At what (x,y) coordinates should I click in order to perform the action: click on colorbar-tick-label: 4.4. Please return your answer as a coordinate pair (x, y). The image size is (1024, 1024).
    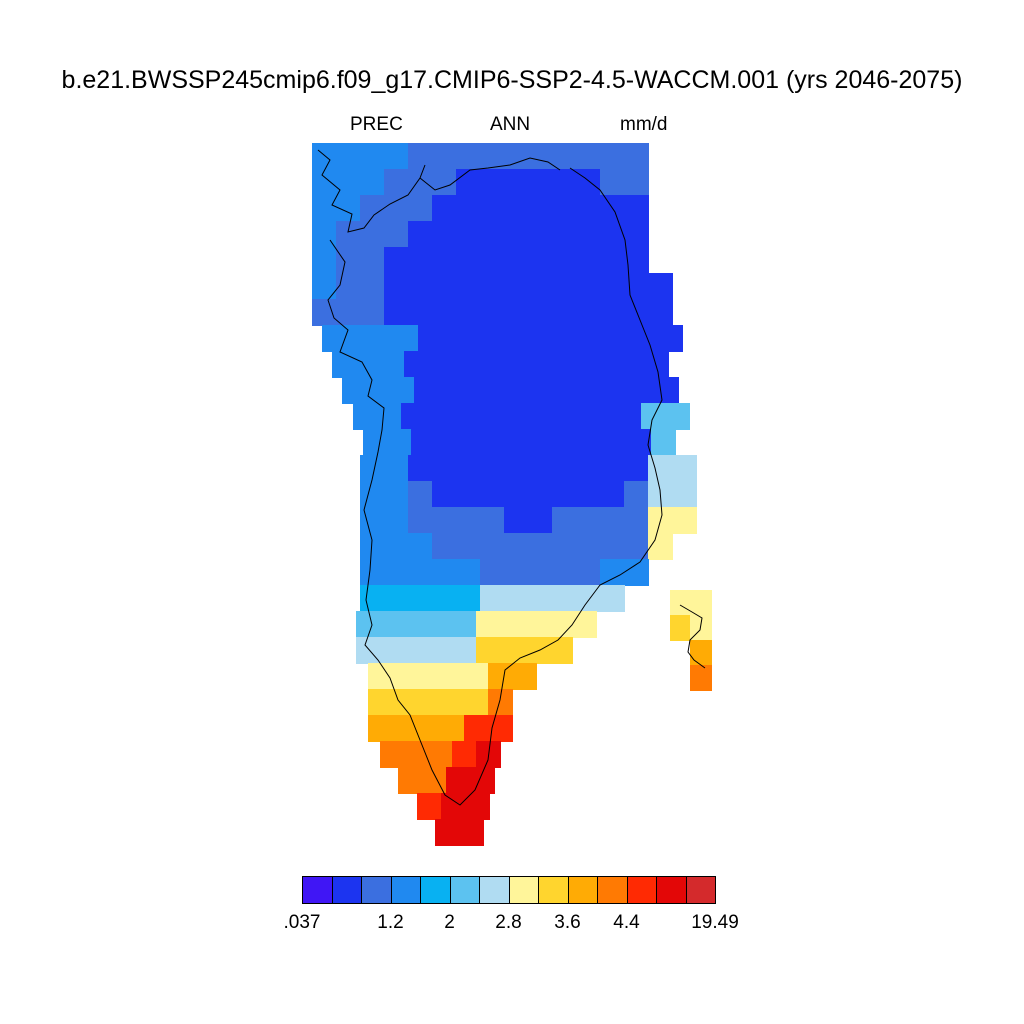
    Looking at the image, I should click on (626, 922).